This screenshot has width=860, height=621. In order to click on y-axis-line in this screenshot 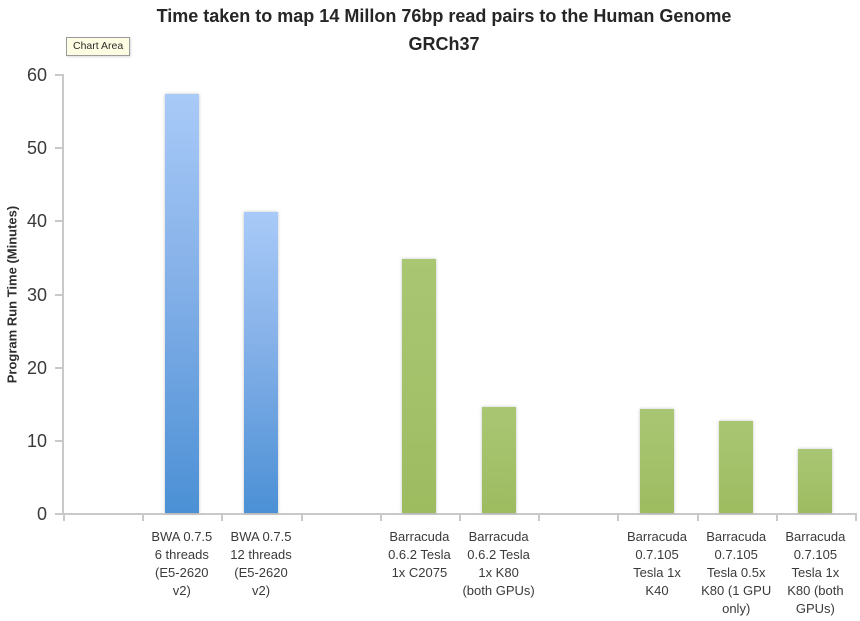, I will do `click(63, 294)`.